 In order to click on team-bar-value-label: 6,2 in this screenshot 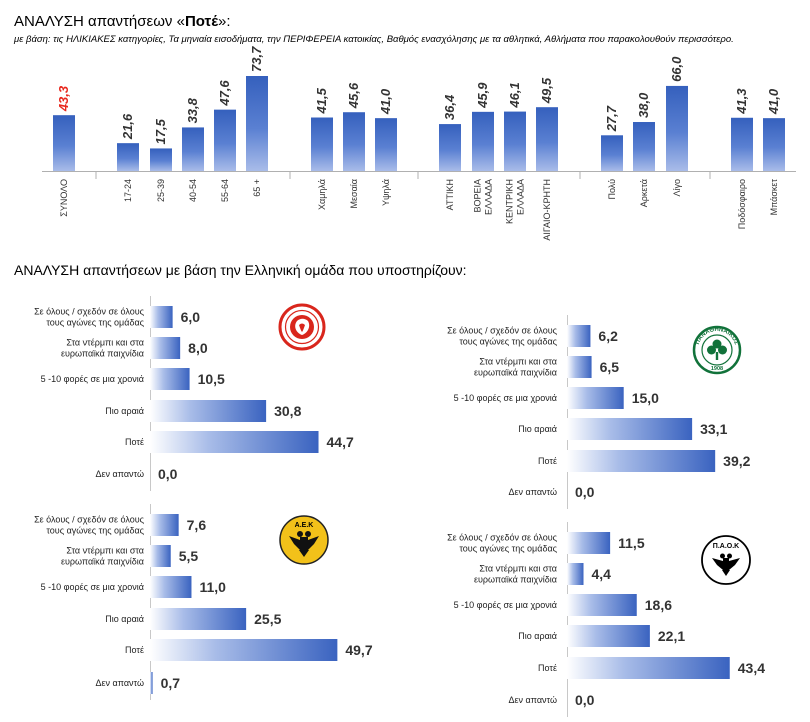, I will do `click(608, 336)`.